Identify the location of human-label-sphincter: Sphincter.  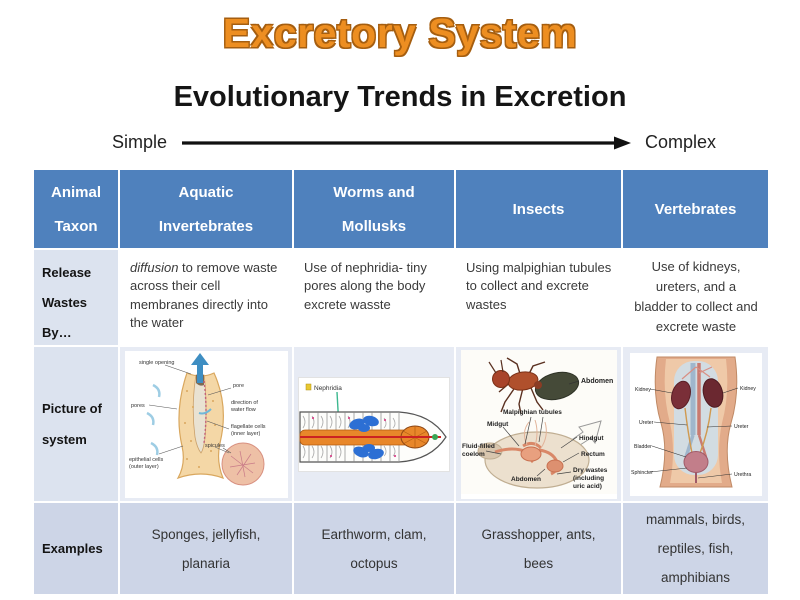
(642, 473).